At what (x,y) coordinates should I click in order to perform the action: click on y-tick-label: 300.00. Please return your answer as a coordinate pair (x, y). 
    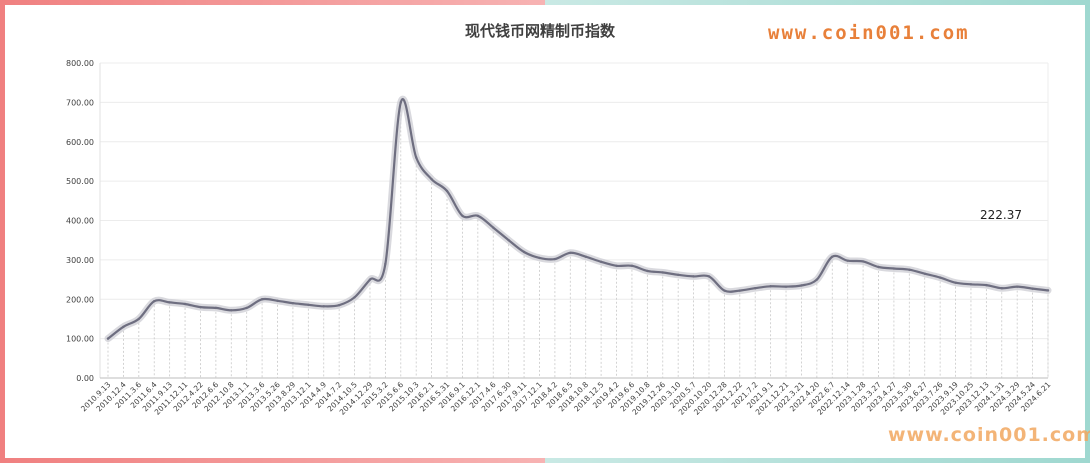
    Looking at the image, I should click on (80, 260).